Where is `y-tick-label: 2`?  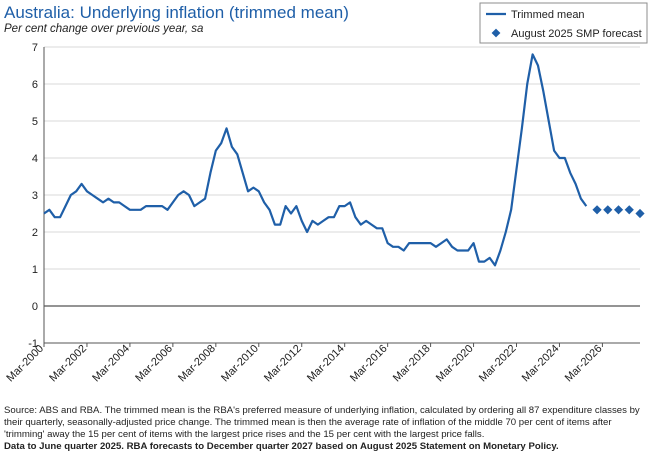 y-tick-label: 2 is located at coordinates (35, 233).